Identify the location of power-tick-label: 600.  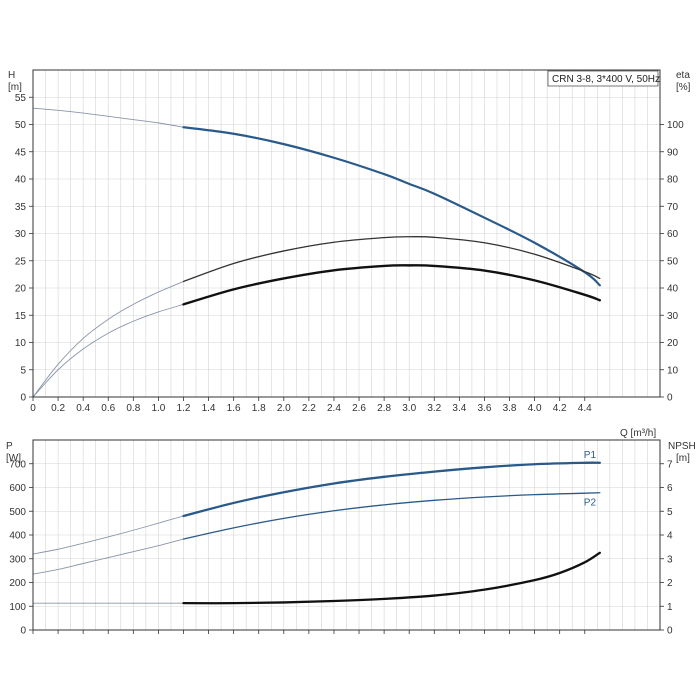
(17, 488).